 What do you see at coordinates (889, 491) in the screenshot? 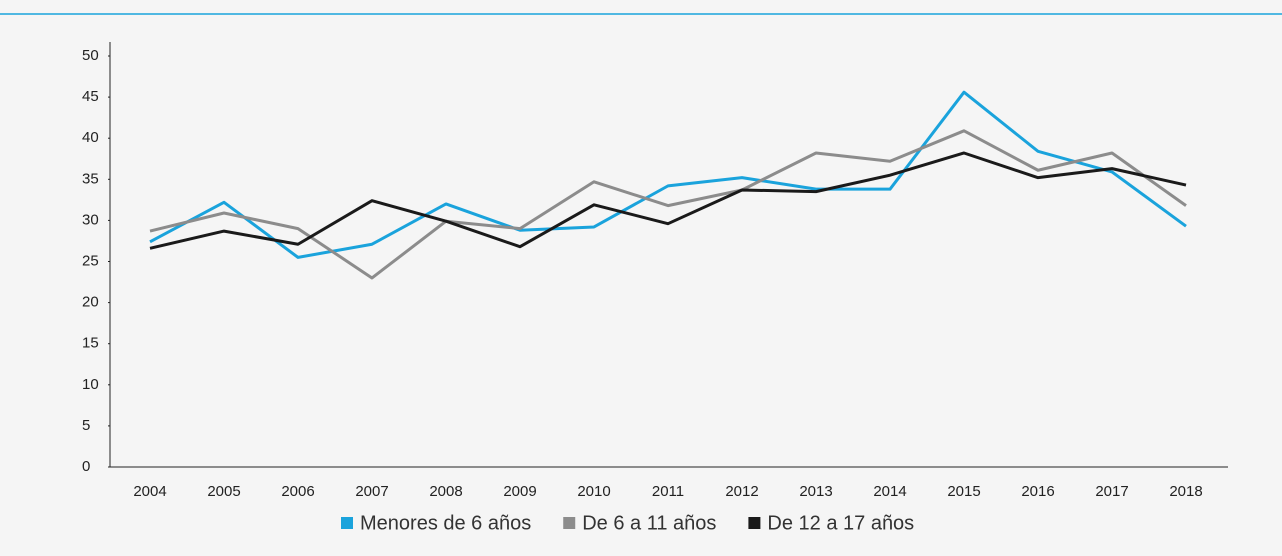
I see `x-tick-label: 2014` at bounding box center [889, 491].